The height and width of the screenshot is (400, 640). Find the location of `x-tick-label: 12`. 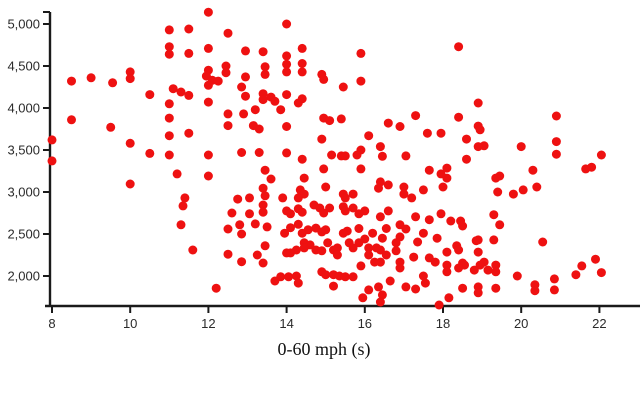

x-tick-label: 12 is located at coordinates (208, 323).